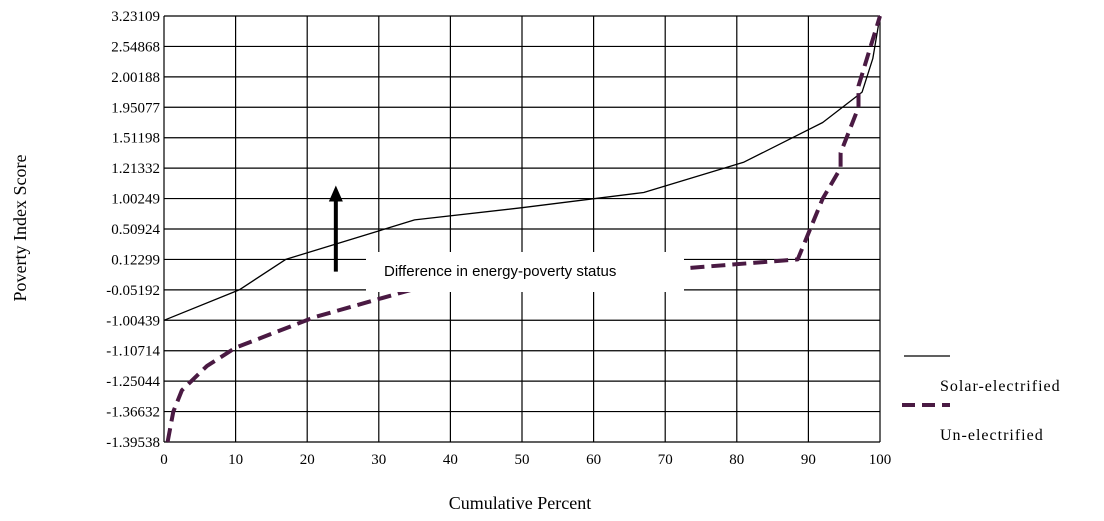 The image size is (1104, 521). I want to click on legend-solar-label: Solar-electrified, so click(1000, 386).